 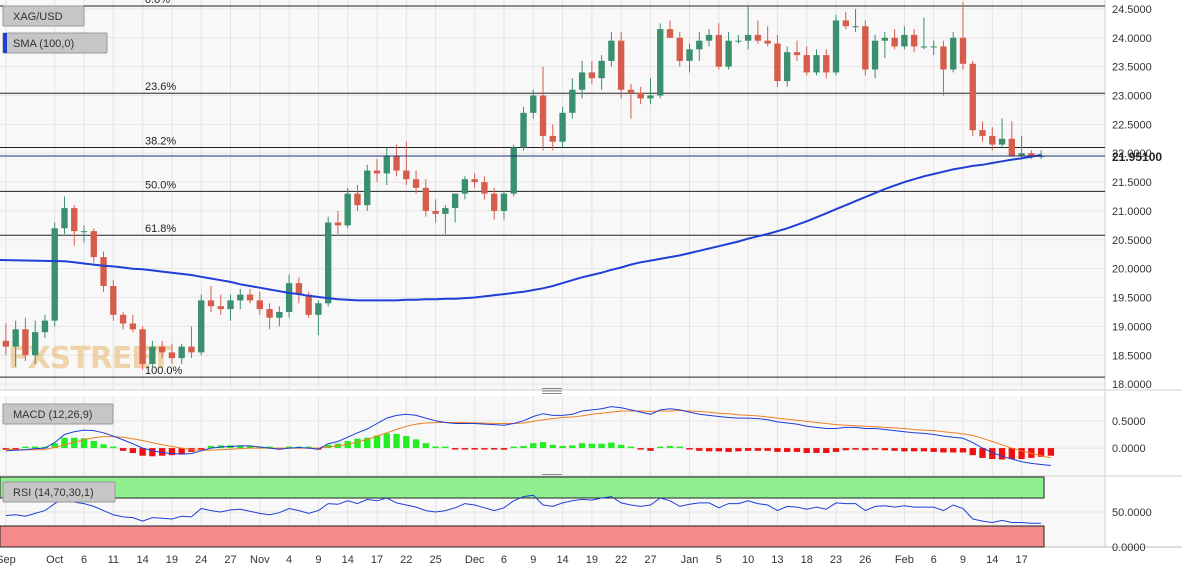 What do you see at coordinates (522, 536) in the screenshot?
I see `rsi-oversold-band` at bounding box center [522, 536].